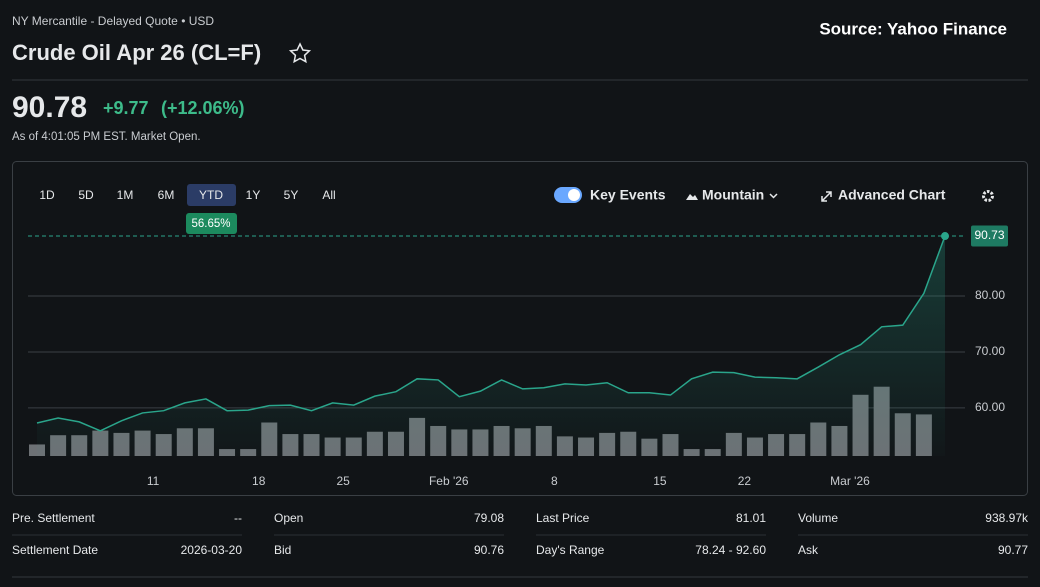 The height and width of the screenshot is (587, 1040). What do you see at coordinates (990, 407) in the screenshot?
I see `y-tick-label: 60.00` at bounding box center [990, 407].